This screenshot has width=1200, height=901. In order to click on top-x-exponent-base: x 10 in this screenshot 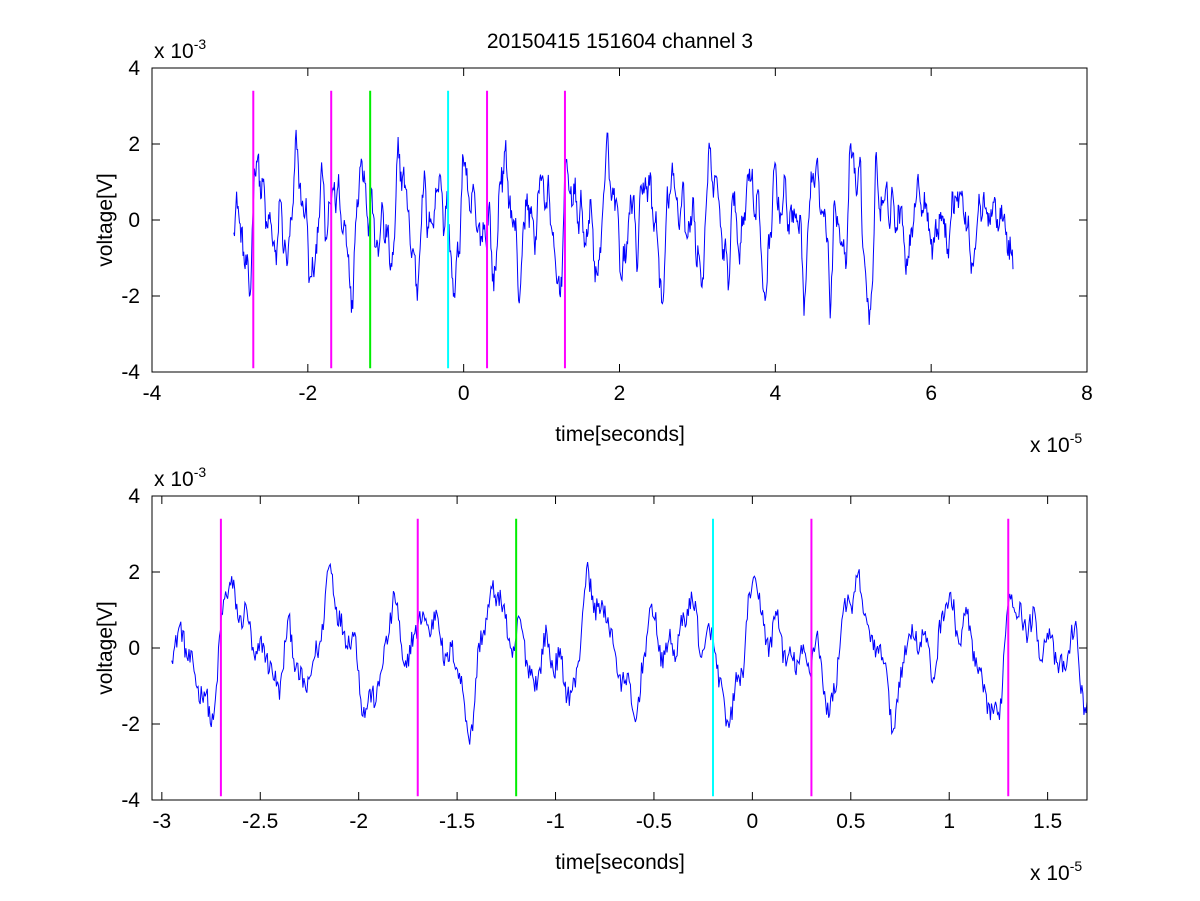, I will do `click(1050, 445)`.